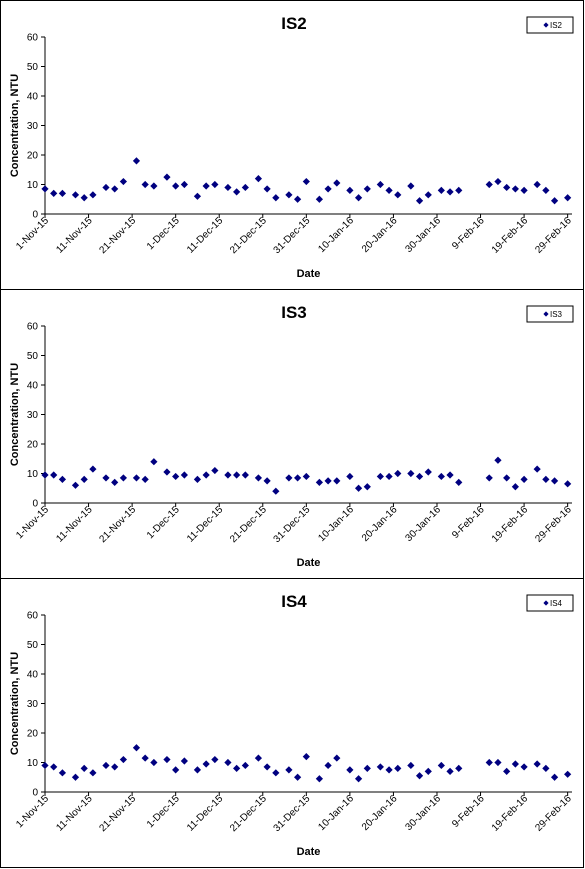  What do you see at coordinates (556, 25) in the screenshot?
I see `legend-label: IS2` at bounding box center [556, 25].